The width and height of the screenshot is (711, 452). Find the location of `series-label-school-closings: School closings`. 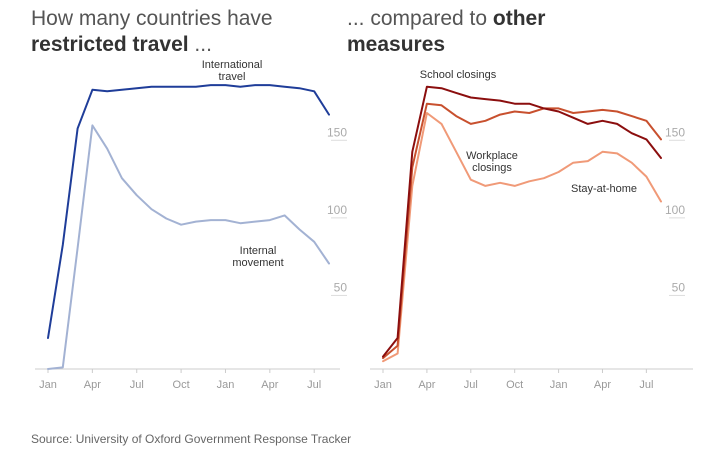

series-label-school-closings: School closings is located at coordinates (458, 75).